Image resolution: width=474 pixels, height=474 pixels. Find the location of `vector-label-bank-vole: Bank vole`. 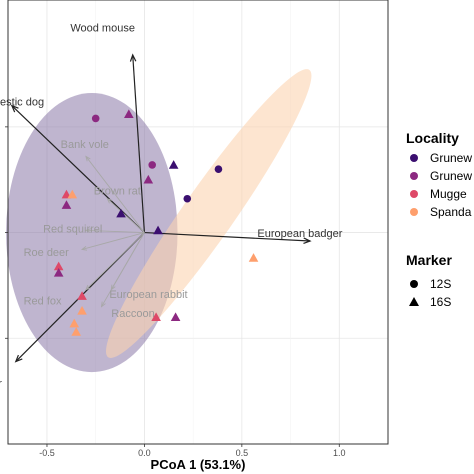

vector-label-bank-vole: Bank vole is located at coordinates (85, 145).